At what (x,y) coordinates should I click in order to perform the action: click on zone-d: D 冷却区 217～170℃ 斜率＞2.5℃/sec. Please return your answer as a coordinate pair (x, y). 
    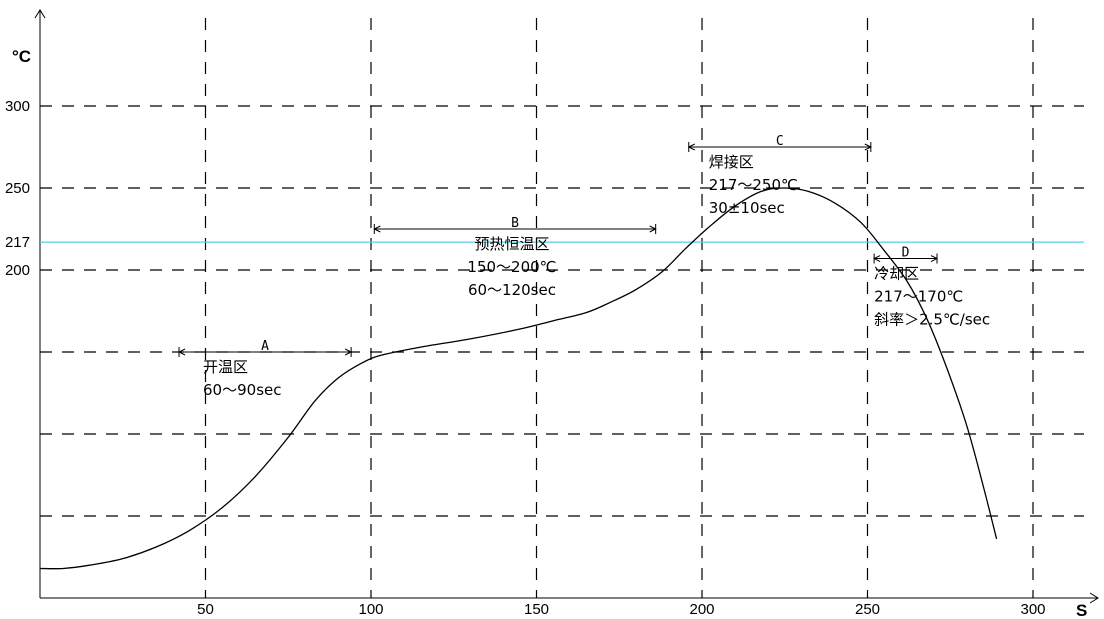
    Looking at the image, I should click on (931, 287).